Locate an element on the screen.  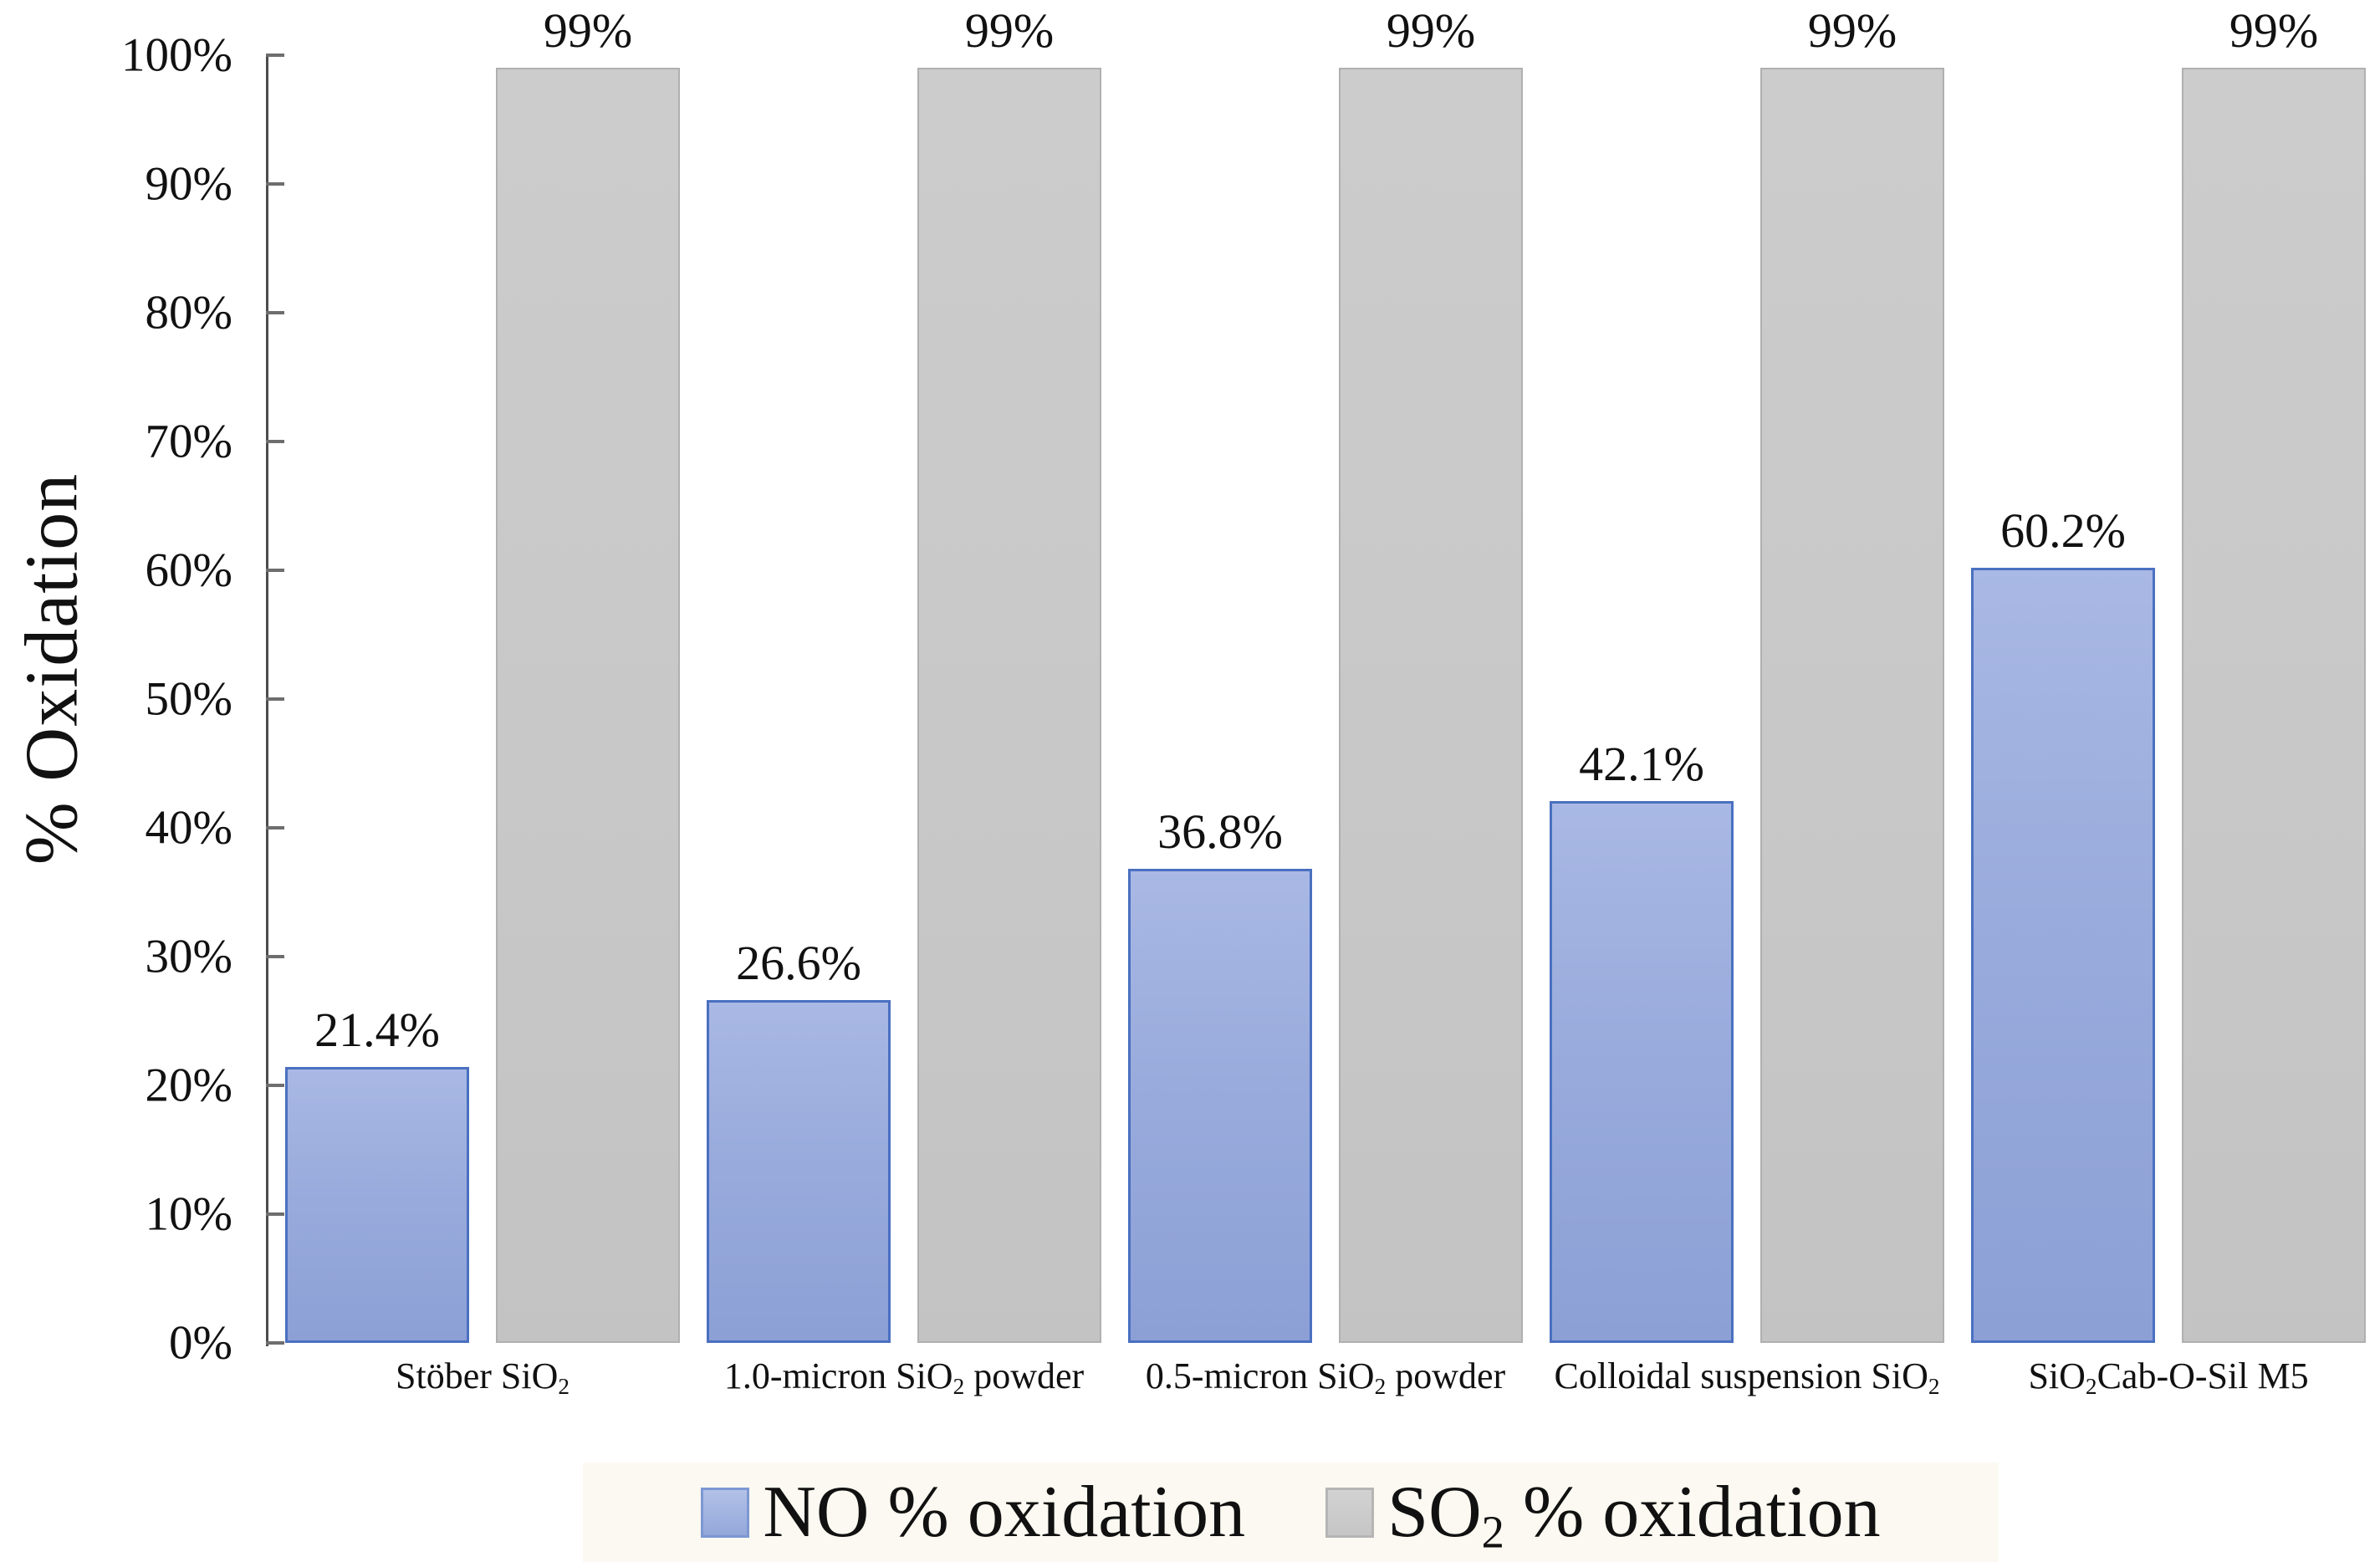
legend-item: SO2 % oxidation is located at coordinates (1603, 1512).